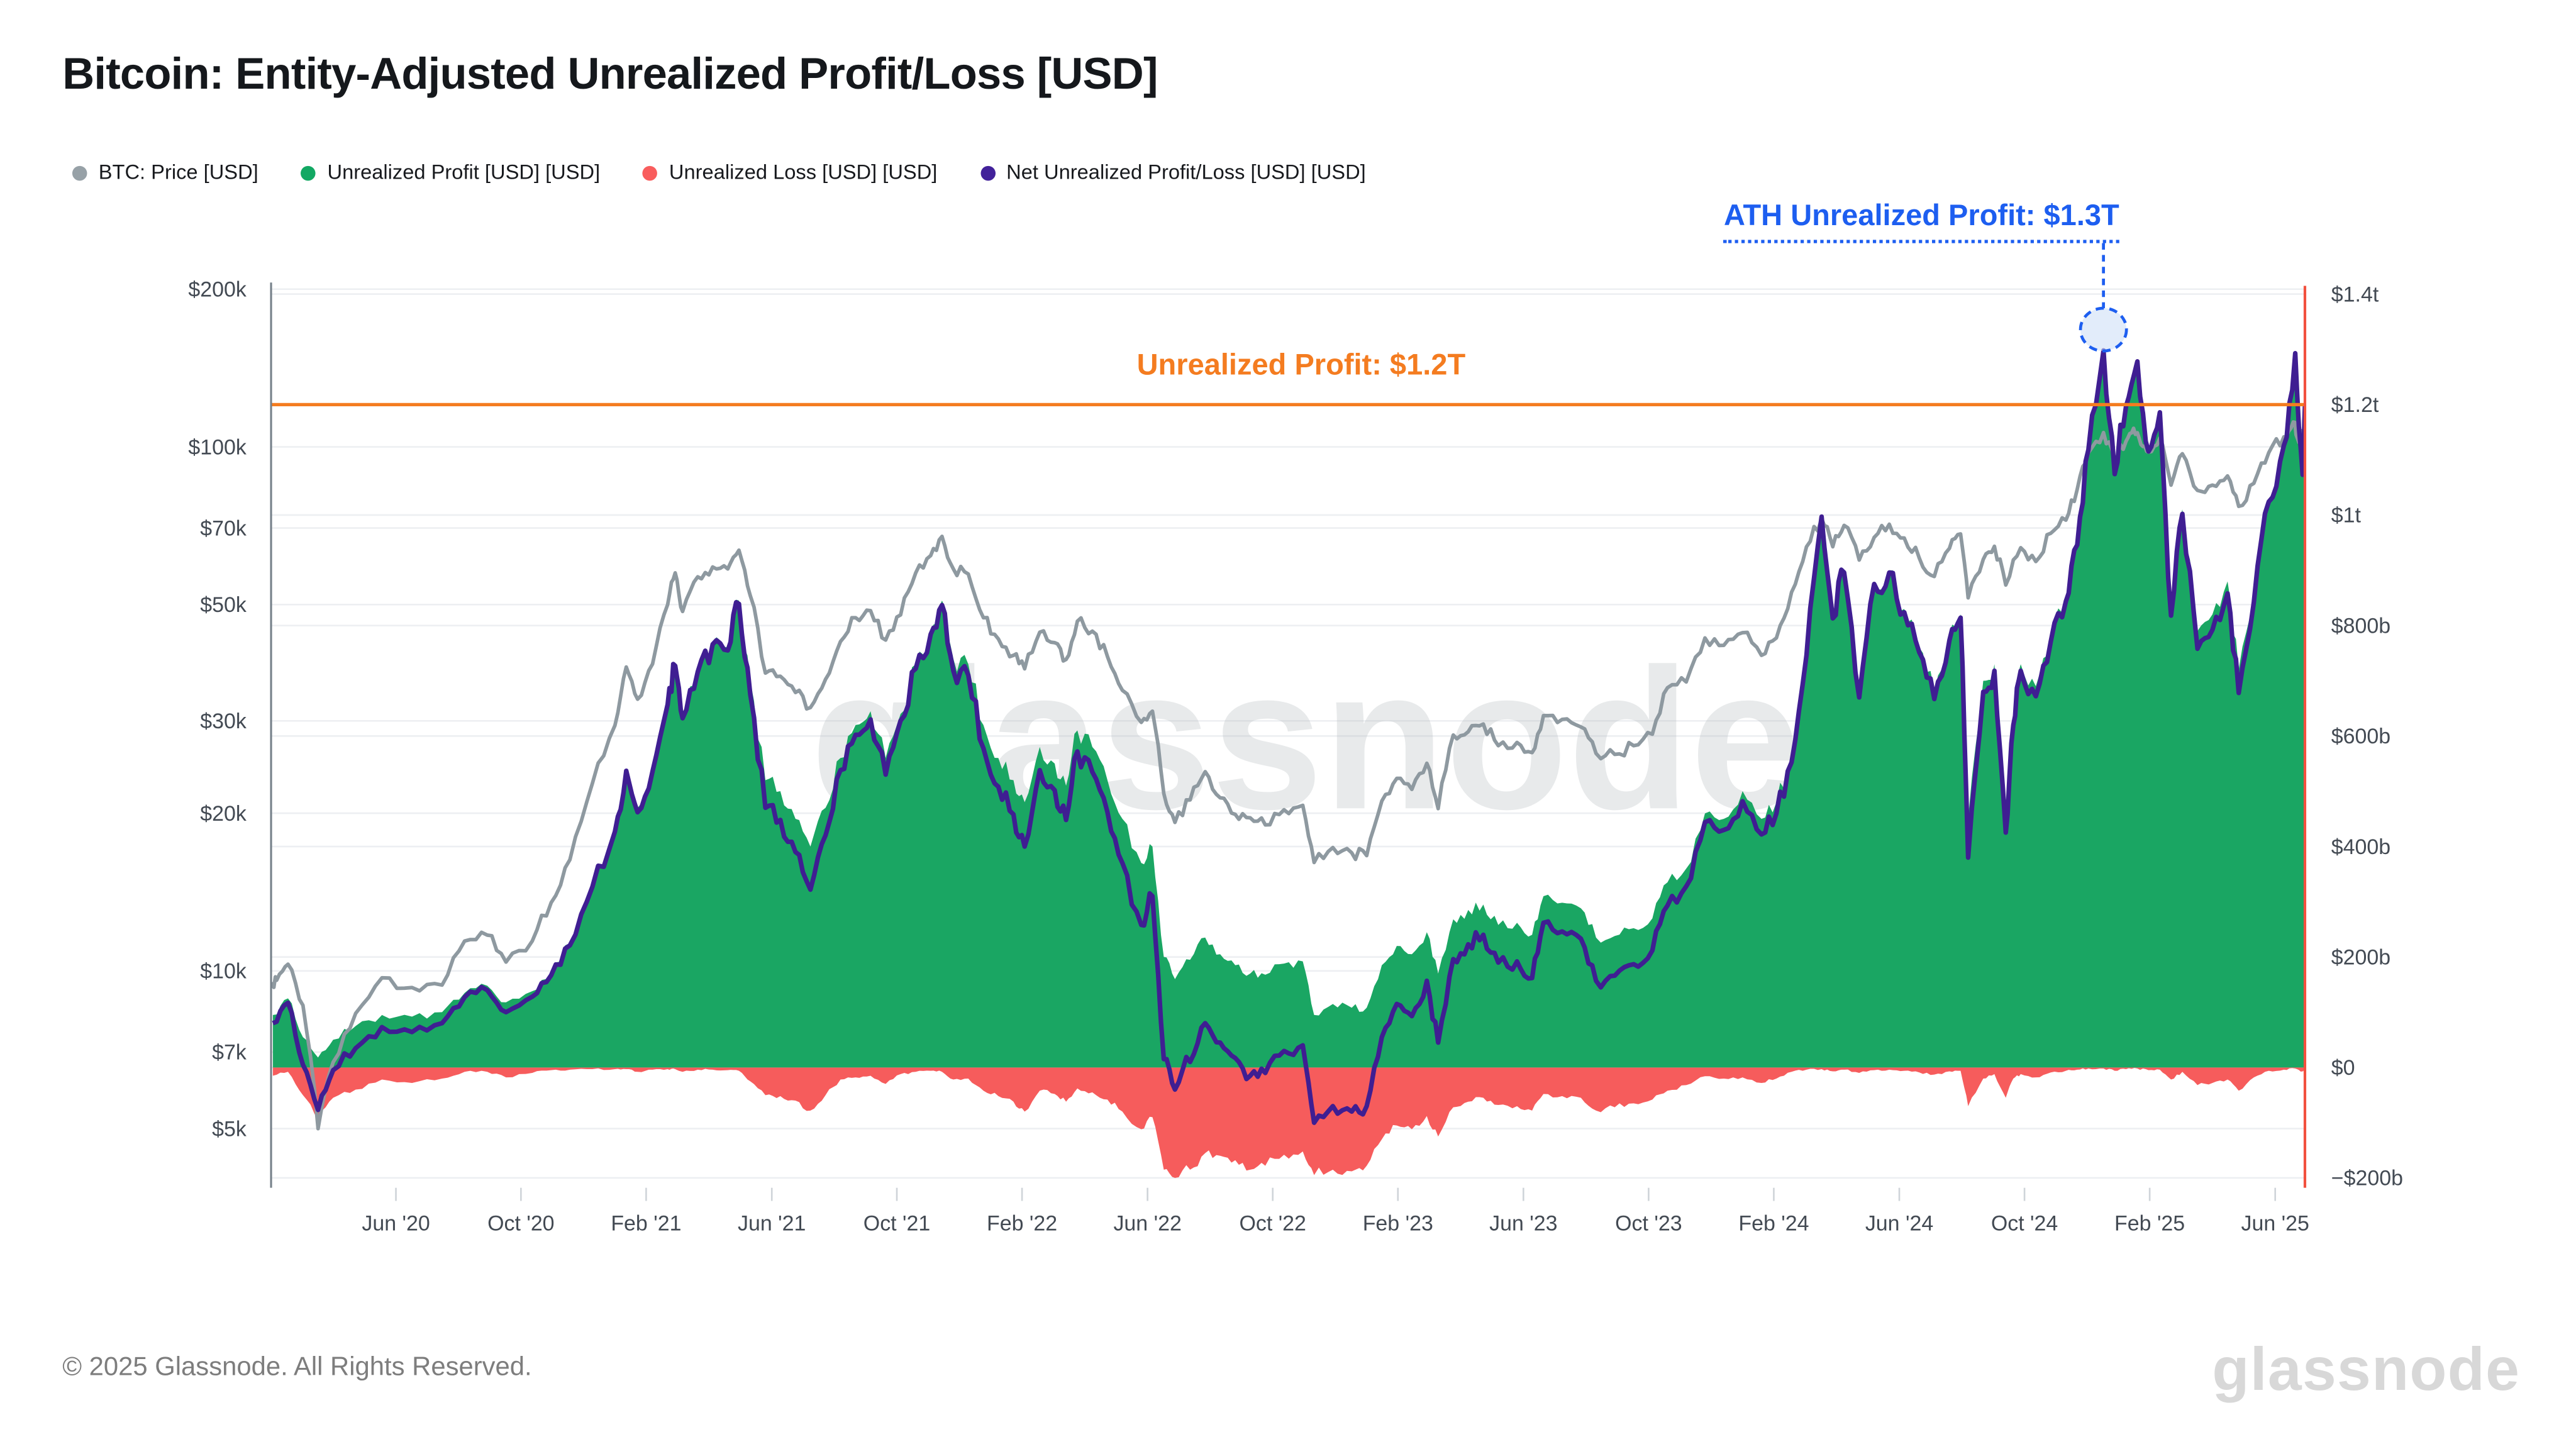 Image resolution: width=2576 pixels, height=1449 pixels. What do you see at coordinates (229, 1053) in the screenshot?
I see `left-axis-tick-label: $7k` at bounding box center [229, 1053].